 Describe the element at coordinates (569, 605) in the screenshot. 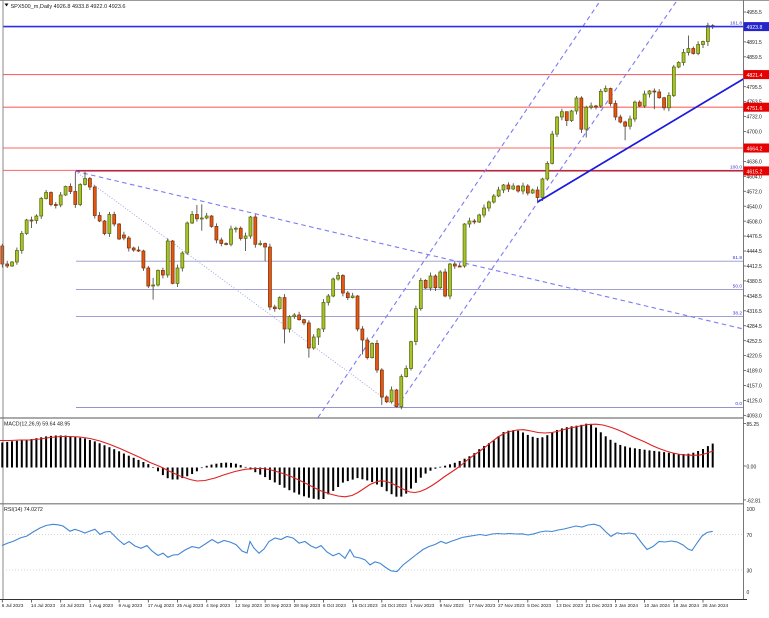

I see `svg-text: 13 Dec 2023` at that location.